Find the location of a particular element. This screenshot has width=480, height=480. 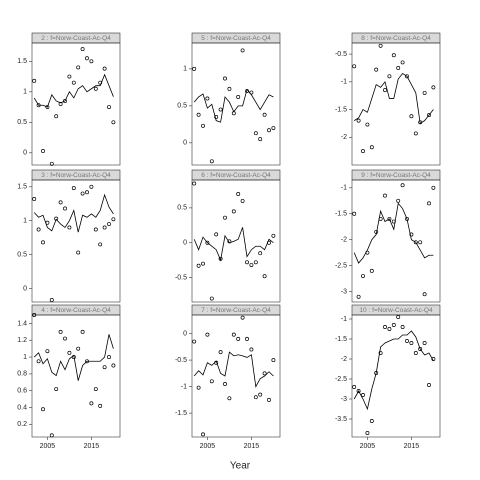

y-tick-label: 0.4 is located at coordinates (22, 407).